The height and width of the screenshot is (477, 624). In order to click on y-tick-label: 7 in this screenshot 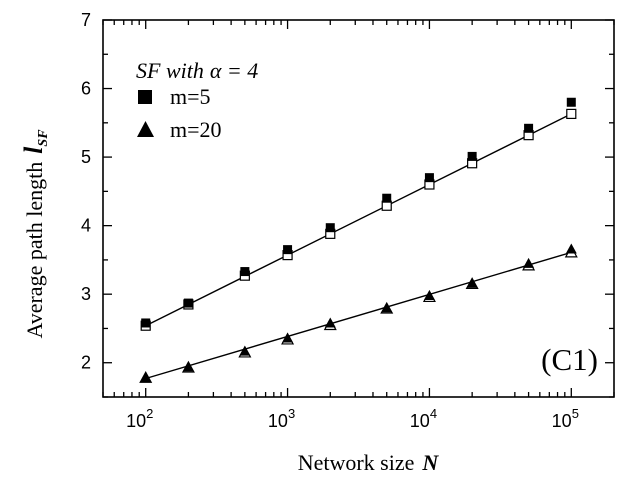, I will do `click(86, 20)`.